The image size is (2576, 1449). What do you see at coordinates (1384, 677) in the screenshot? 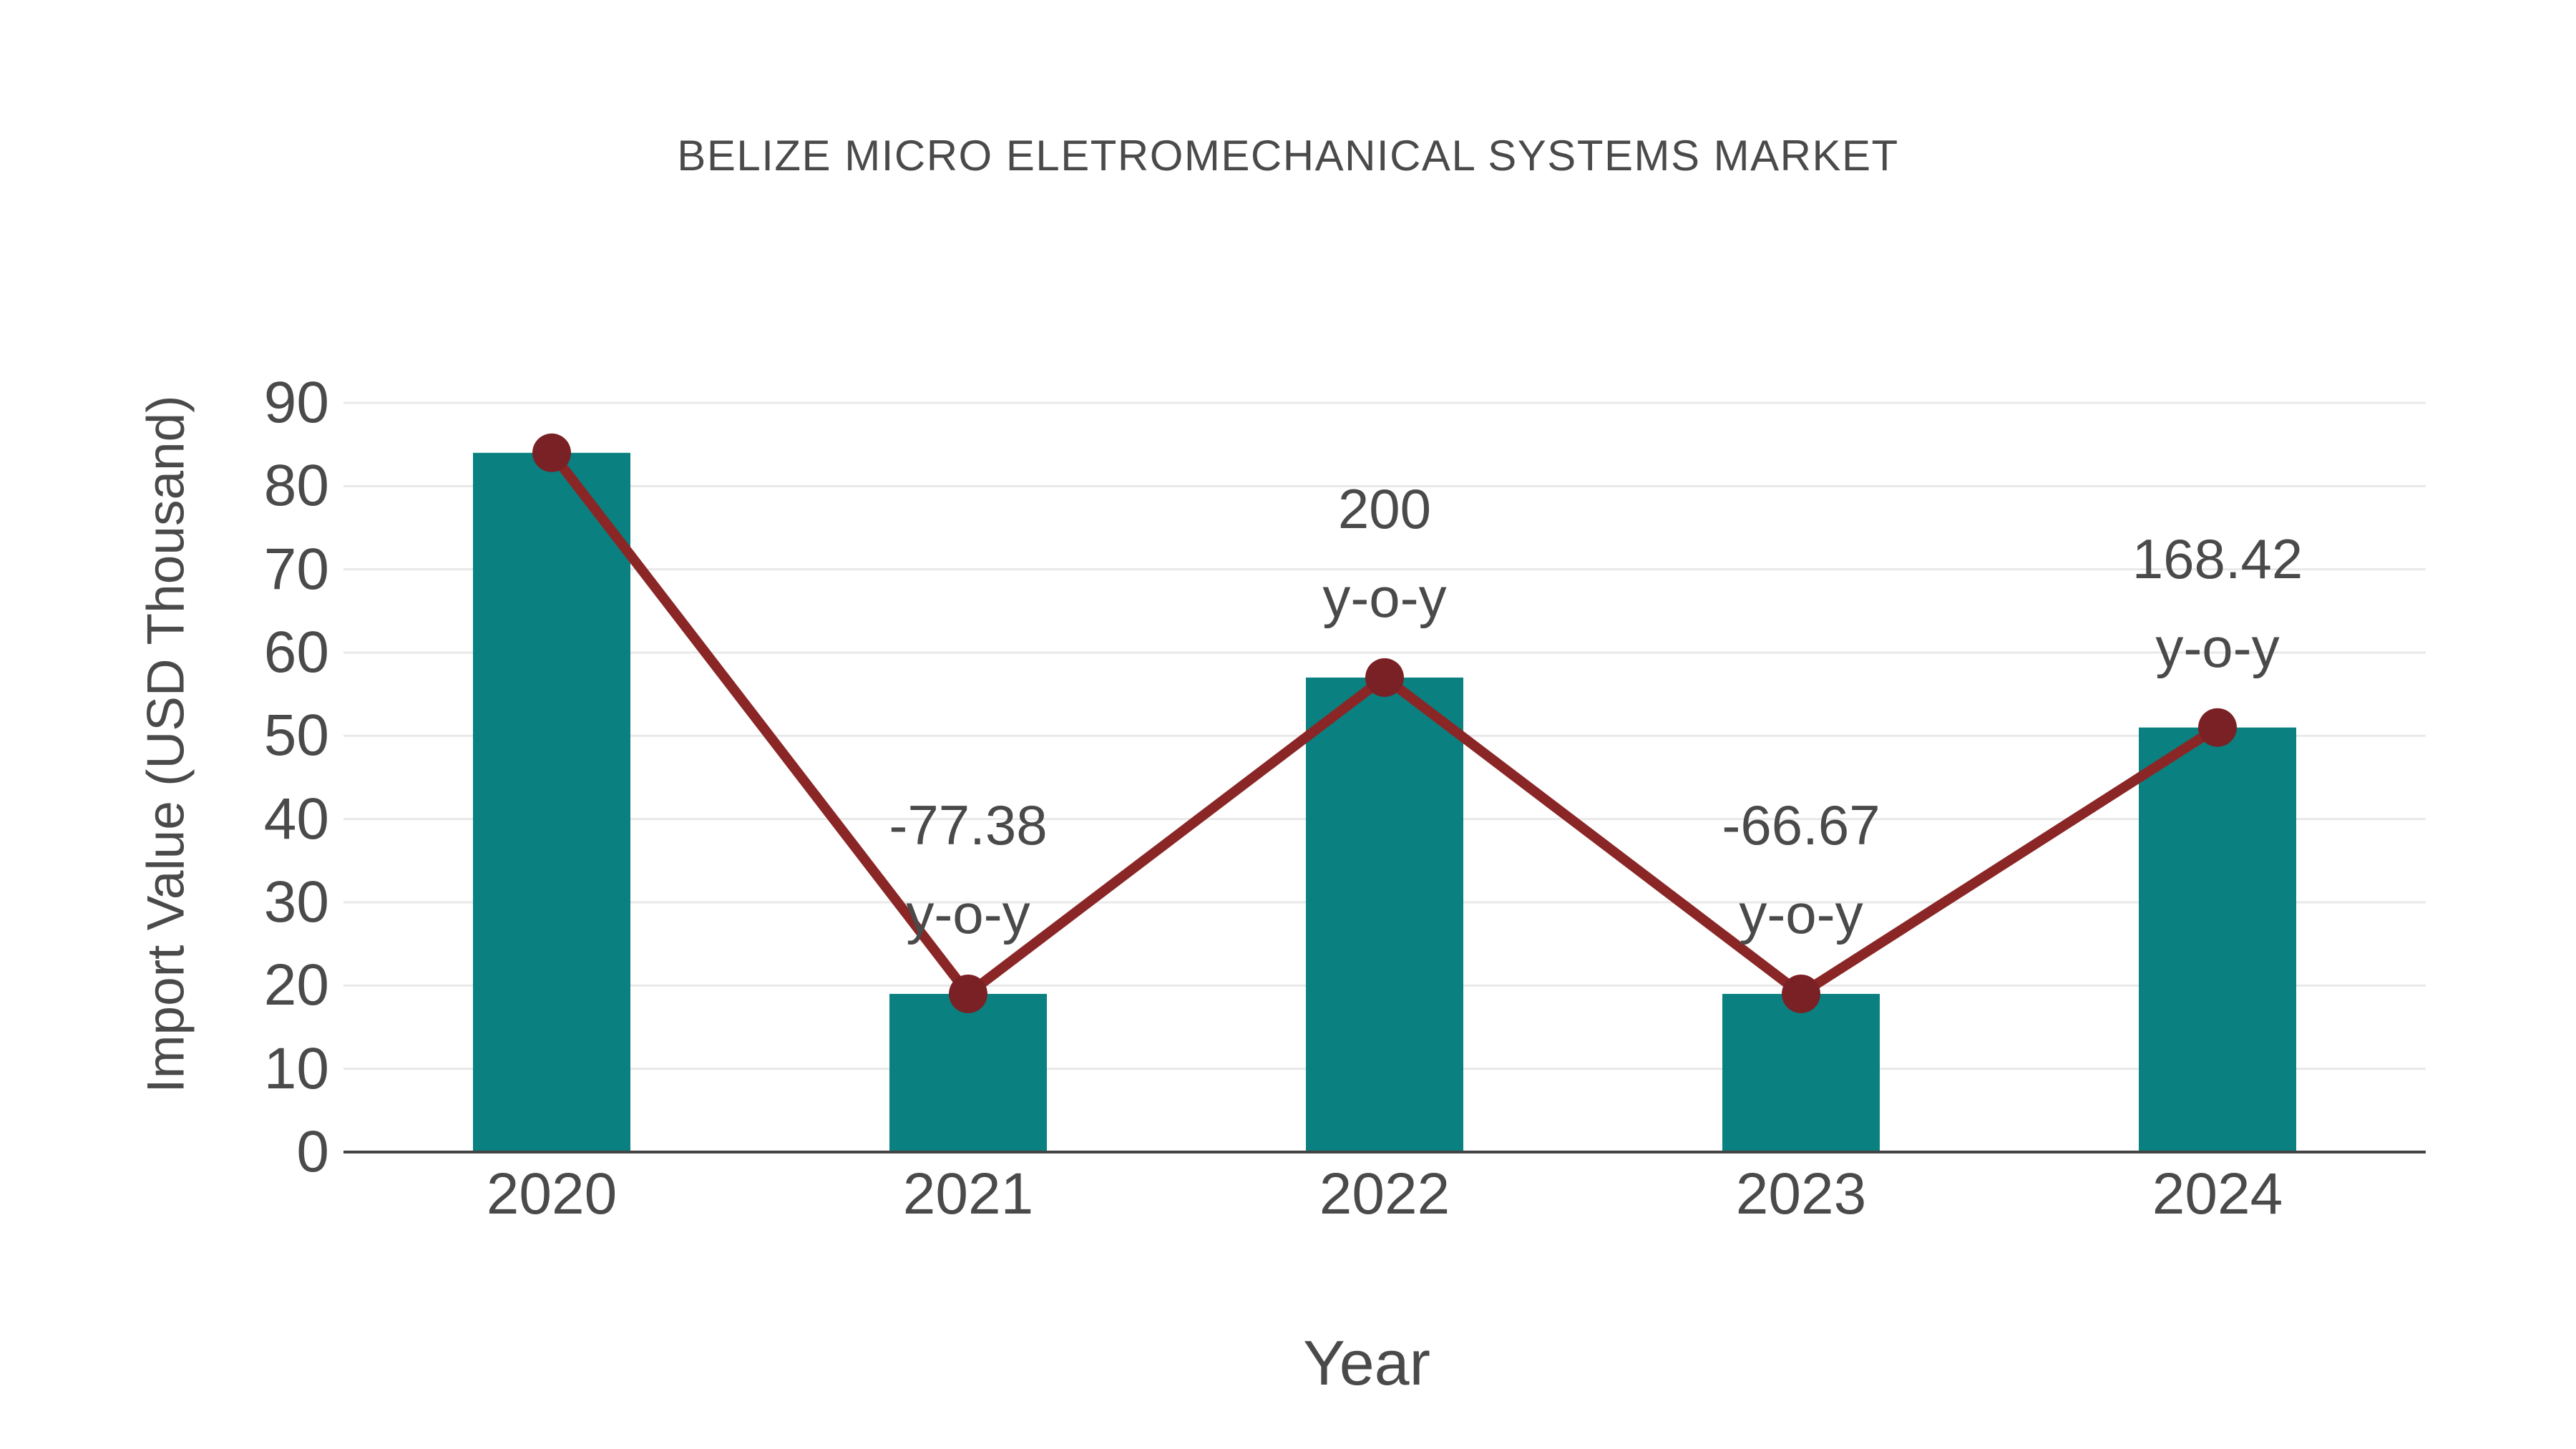
I see `marker-2022` at bounding box center [1384, 677].